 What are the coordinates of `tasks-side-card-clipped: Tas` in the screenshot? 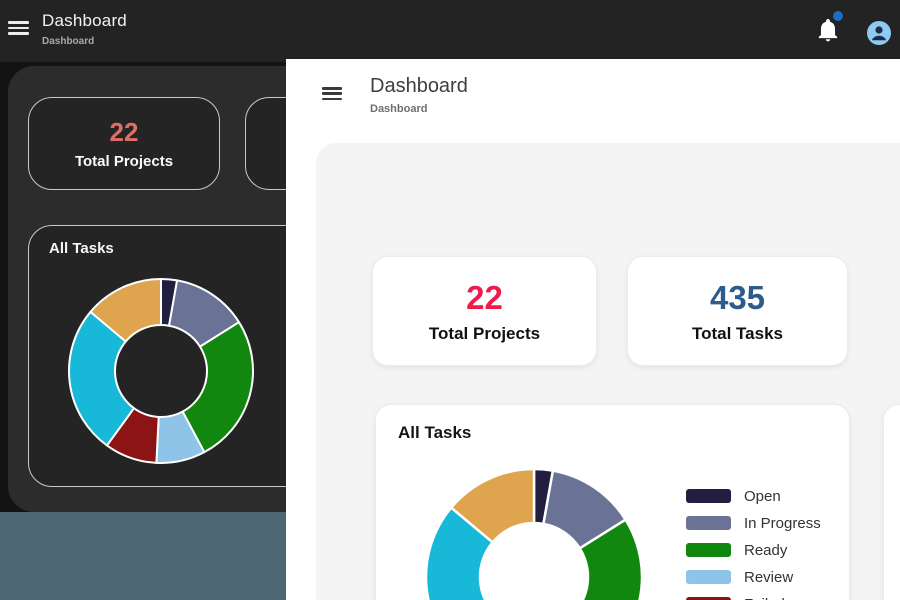 It's located at (891, 502).